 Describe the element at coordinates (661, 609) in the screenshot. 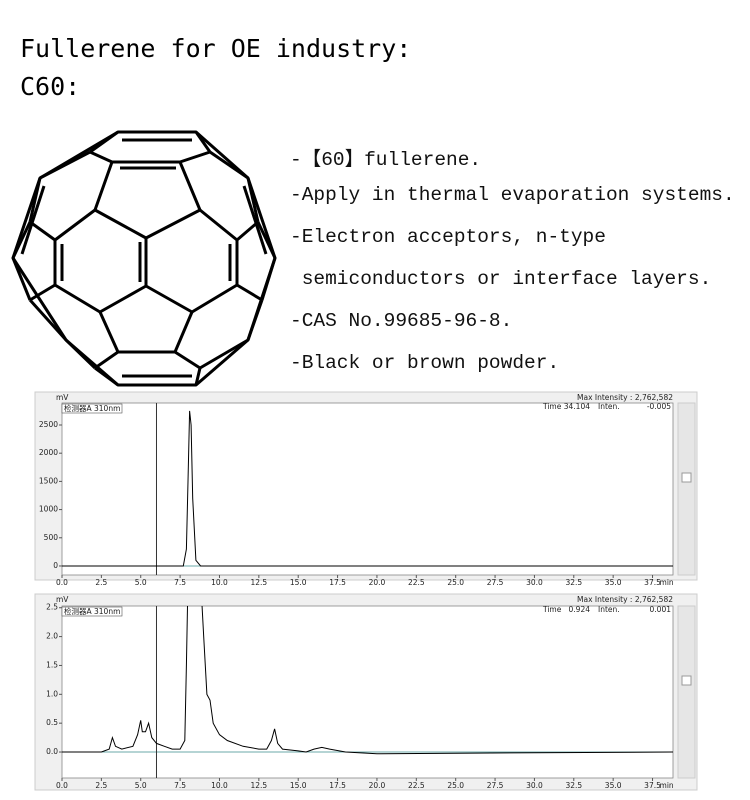

I see `inten: 0.001` at that location.